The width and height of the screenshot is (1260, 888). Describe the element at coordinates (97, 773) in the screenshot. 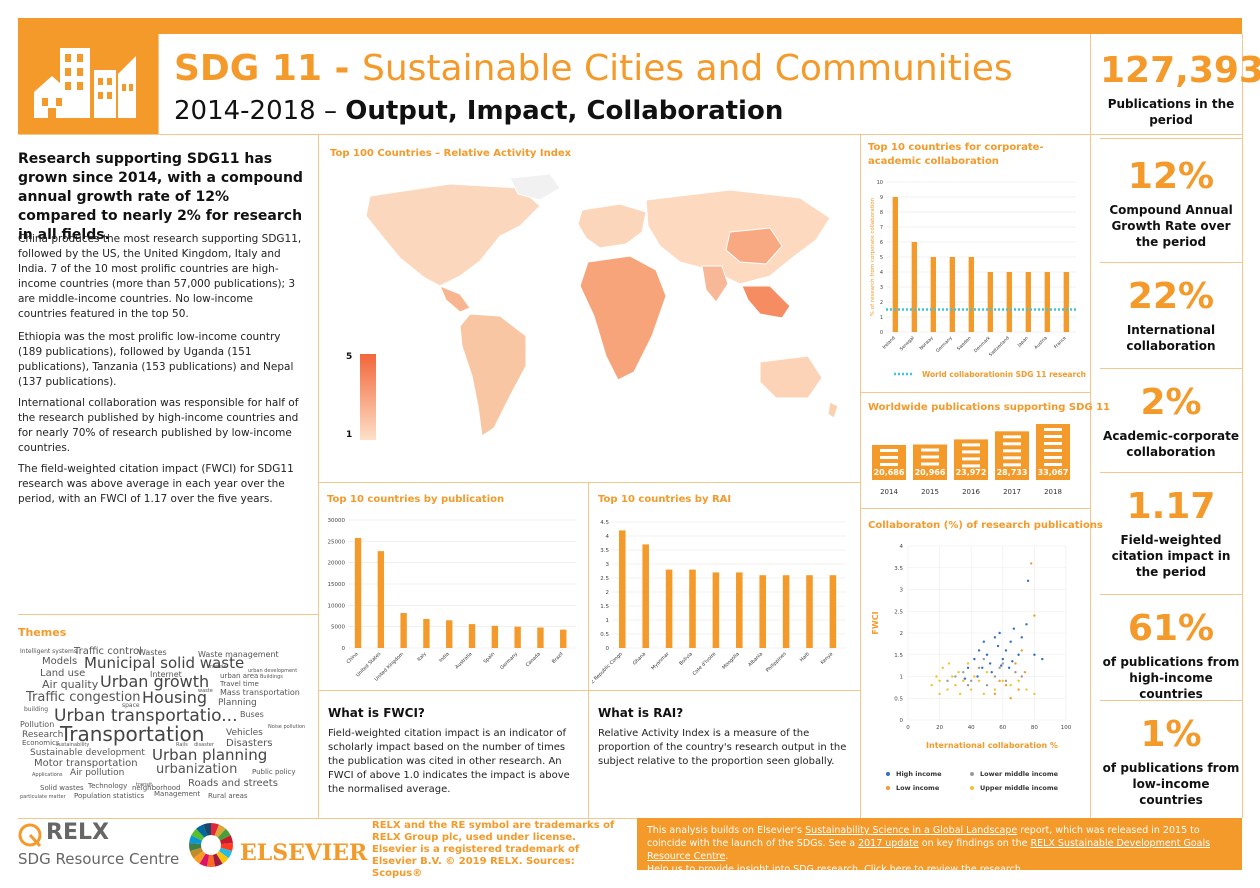

I see `theme-word: Air pollution` at that location.